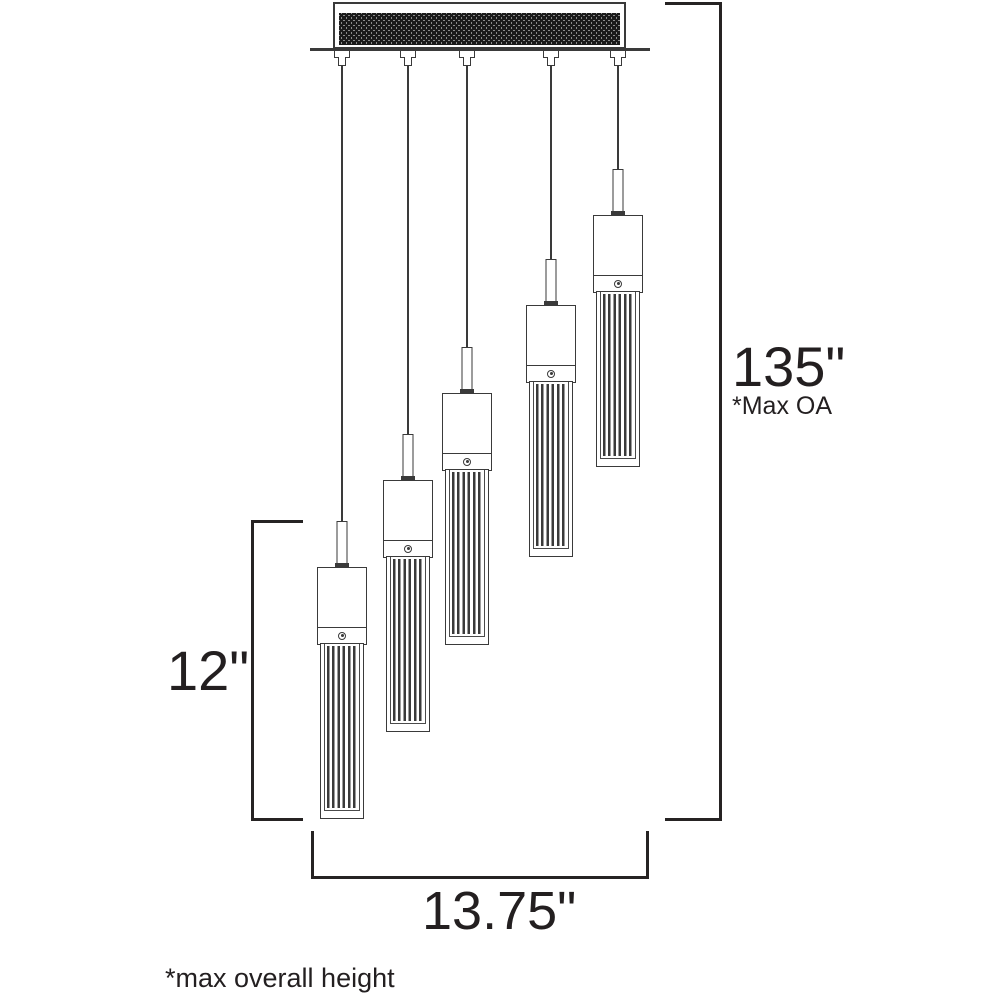 The width and height of the screenshot is (1000, 1000). What do you see at coordinates (208, 670) in the screenshot?
I see `pendant-height-label: 12"` at bounding box center [208, 670].